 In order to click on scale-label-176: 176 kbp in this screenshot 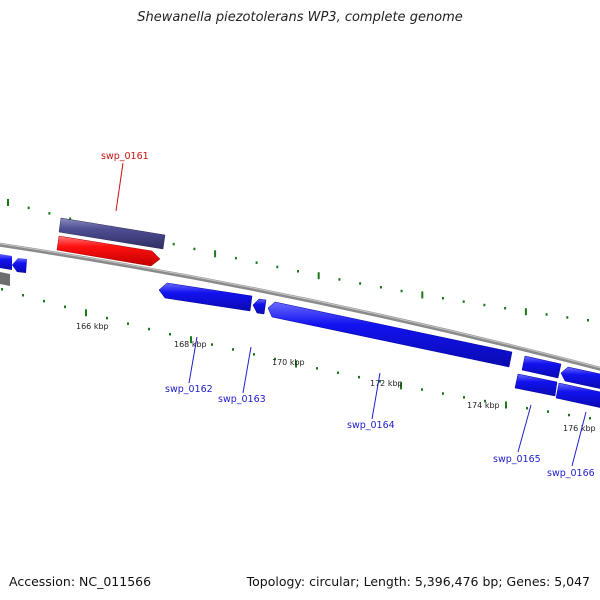, I will do `click(579, 428)`.